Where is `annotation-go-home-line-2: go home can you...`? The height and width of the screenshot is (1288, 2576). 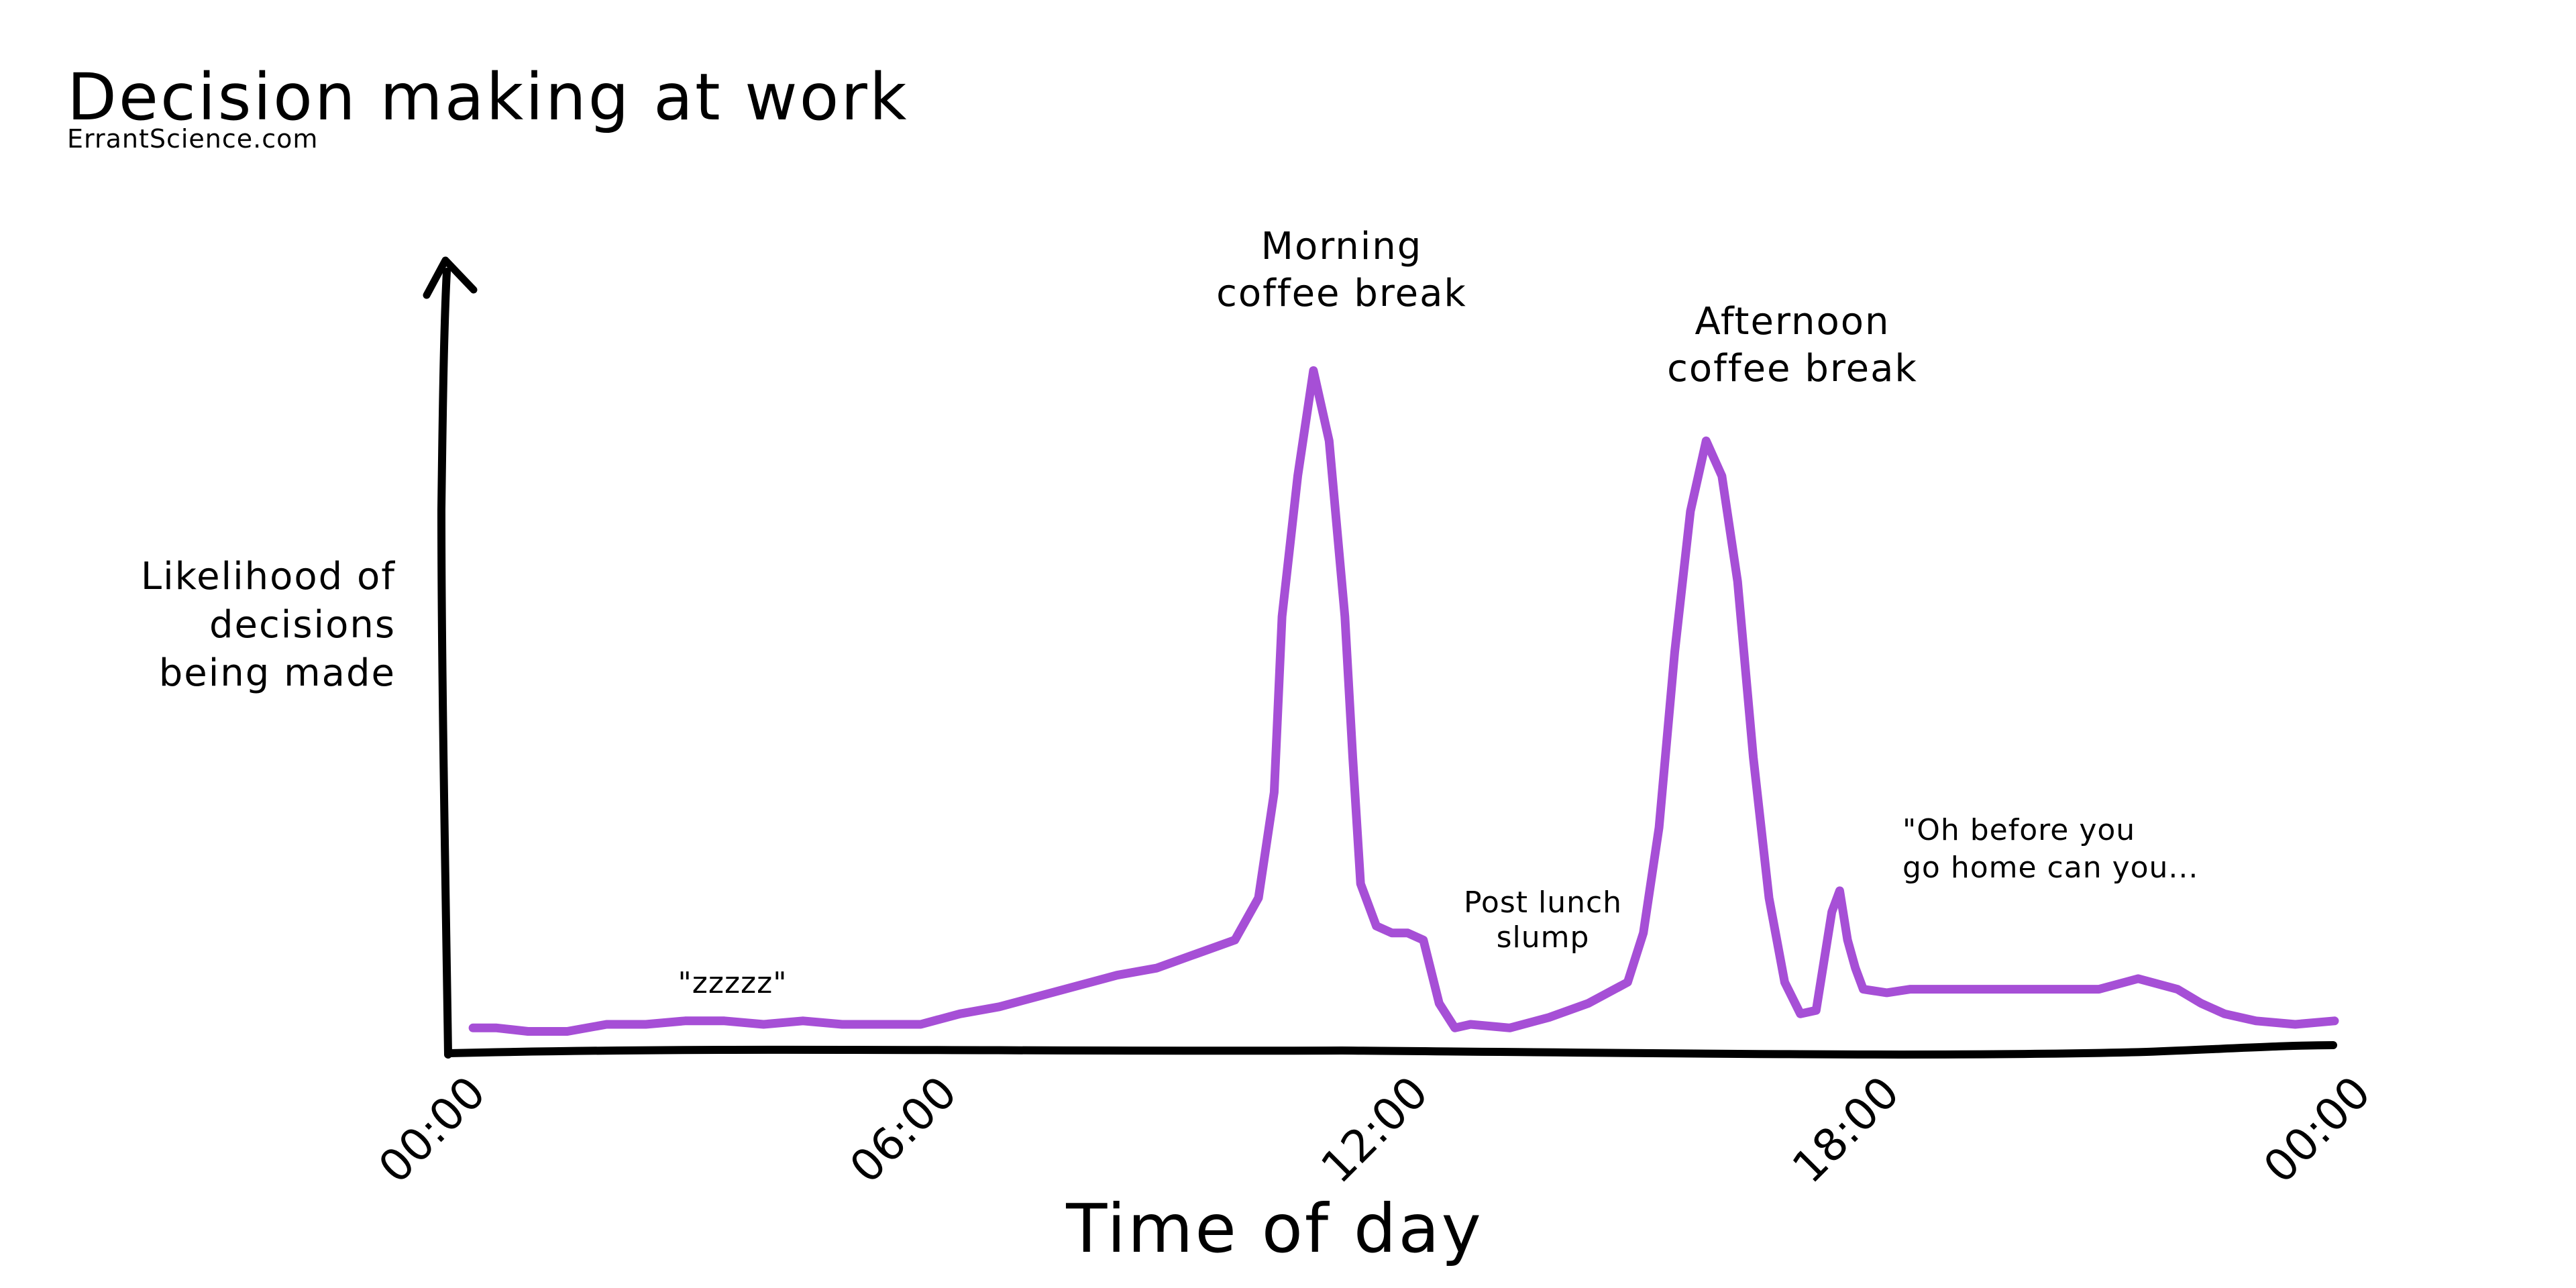
annotation-go-home-line-2: go home can you... is located at coordinates (2050, 868).